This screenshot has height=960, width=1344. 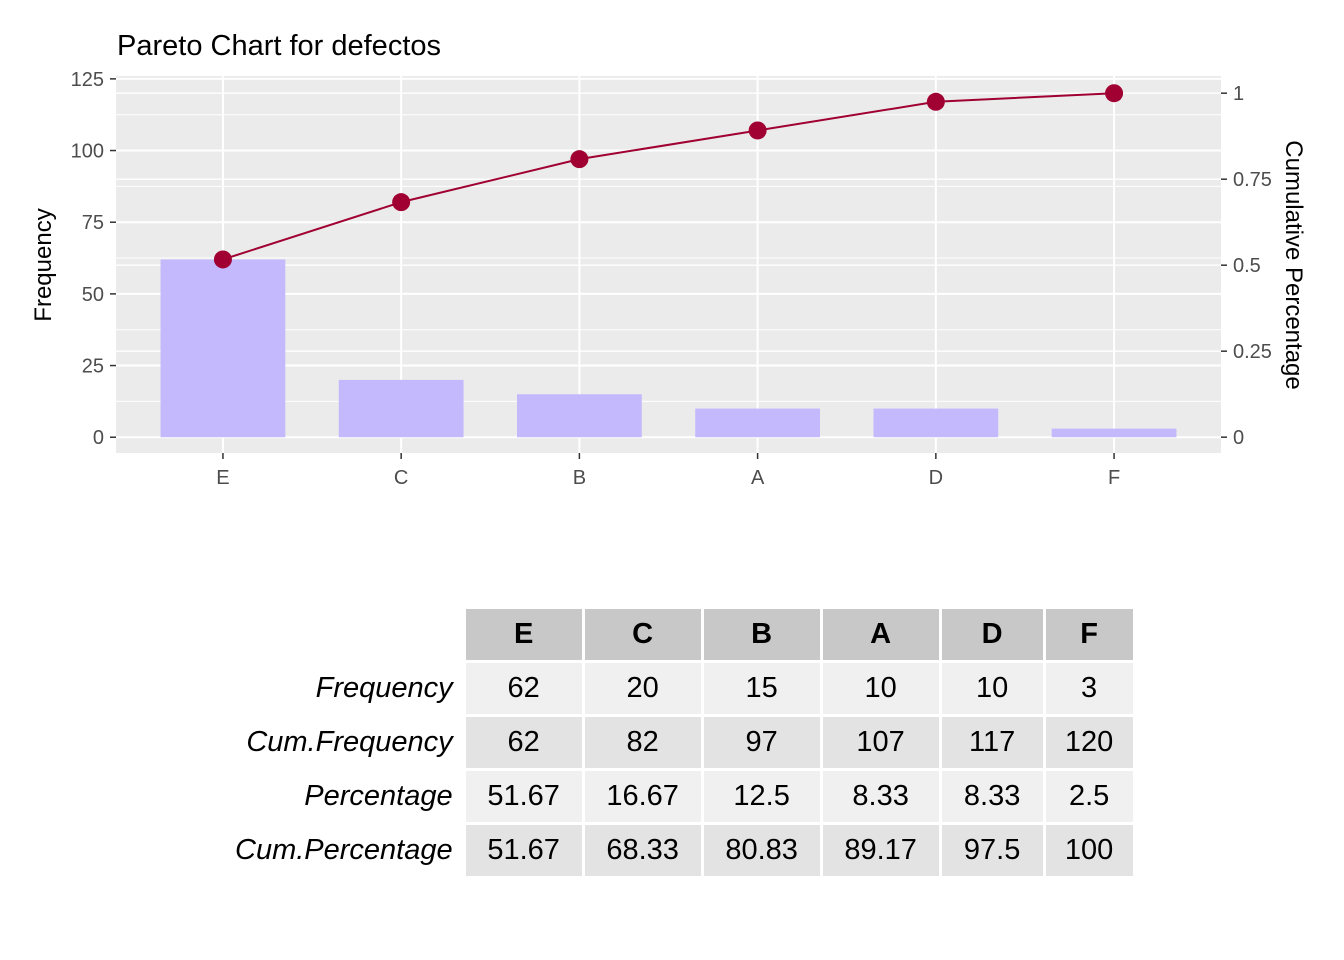 I want to click on table-corner-cell, so click(x=346, y=634).